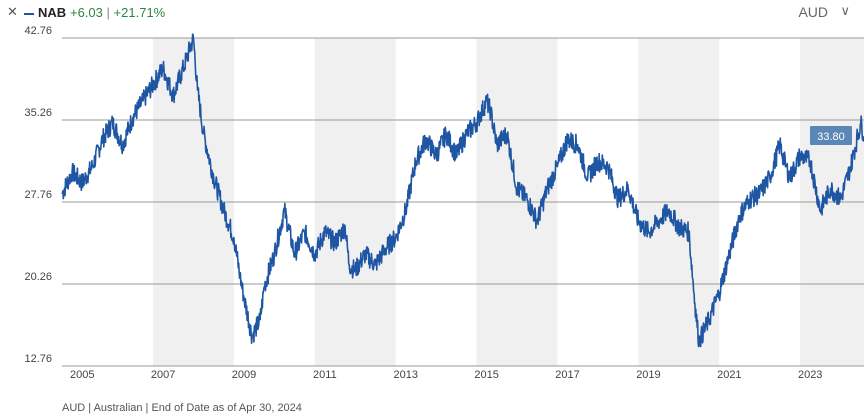 The width and height of the screenshot is (864, 418). I want to click on badge-value: 33.80, so click(831, 137).